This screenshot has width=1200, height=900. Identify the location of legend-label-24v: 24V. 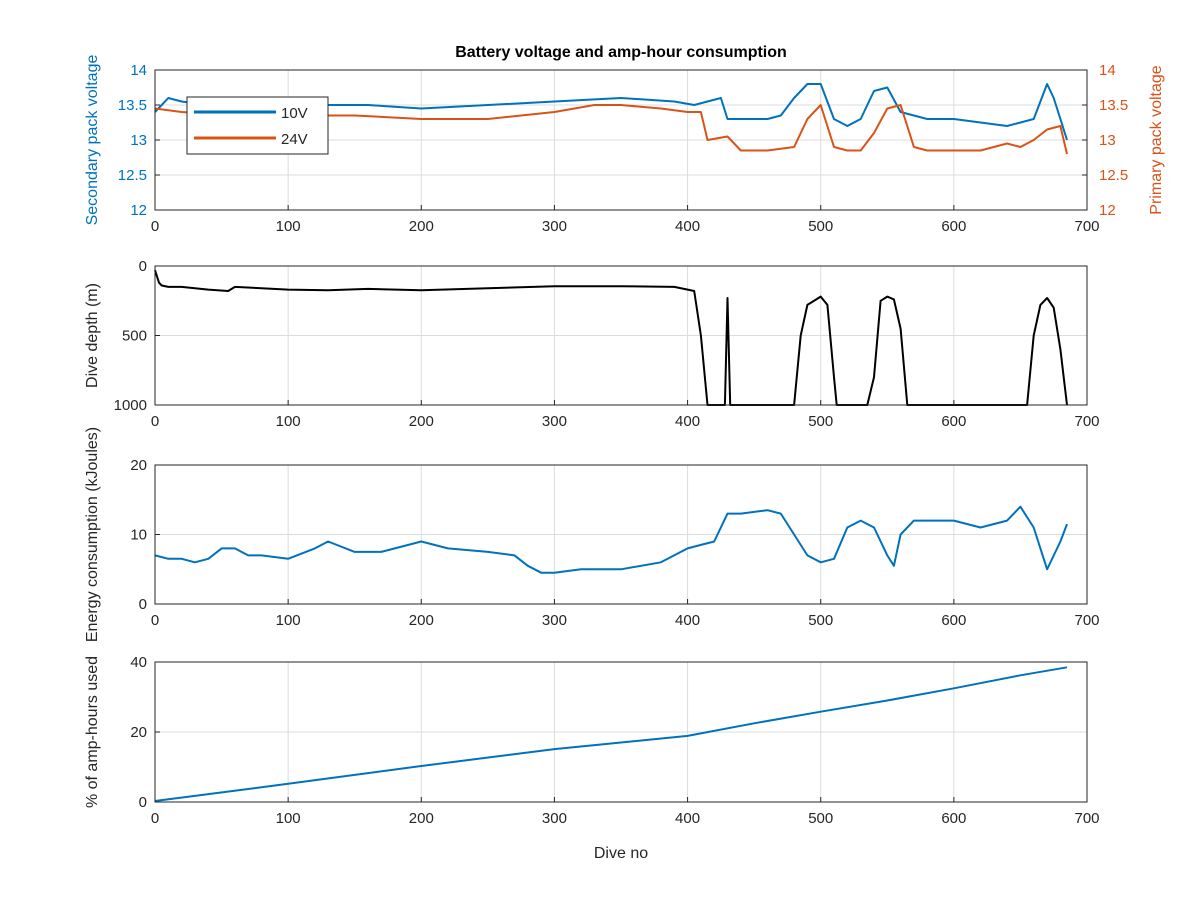
(294, 139).